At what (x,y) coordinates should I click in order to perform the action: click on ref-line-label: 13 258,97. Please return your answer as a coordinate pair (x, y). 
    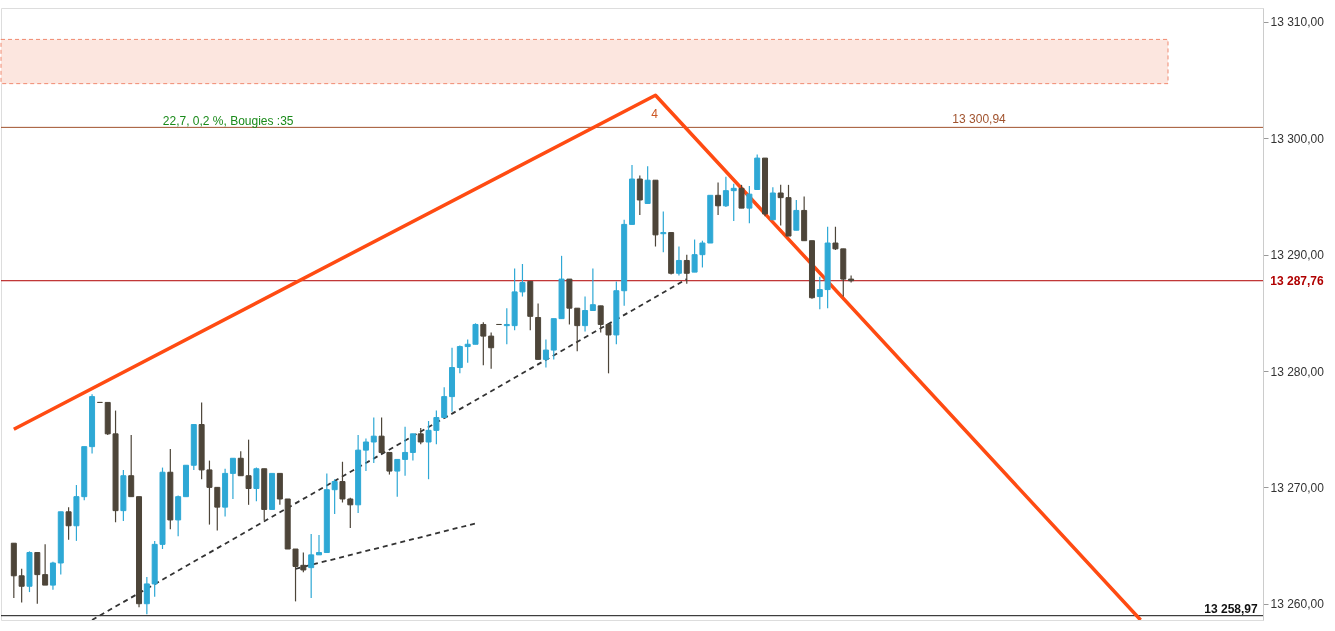
    Looking at the image, I should click on (1231, 608).